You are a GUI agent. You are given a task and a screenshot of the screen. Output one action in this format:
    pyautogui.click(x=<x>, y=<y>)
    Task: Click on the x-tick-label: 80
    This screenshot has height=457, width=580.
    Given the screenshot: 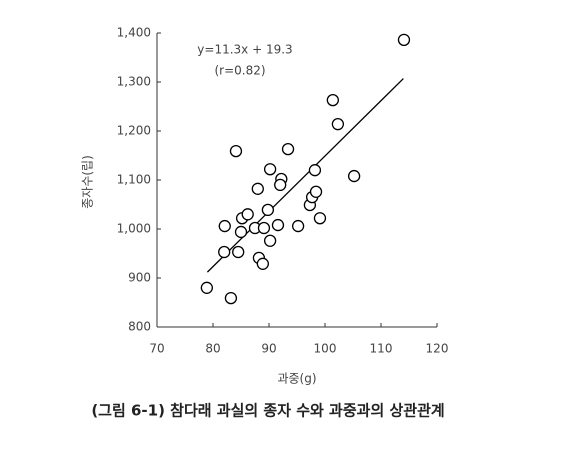 What is the action you would take?
    pyautogui.click(x=212, y=349)
    